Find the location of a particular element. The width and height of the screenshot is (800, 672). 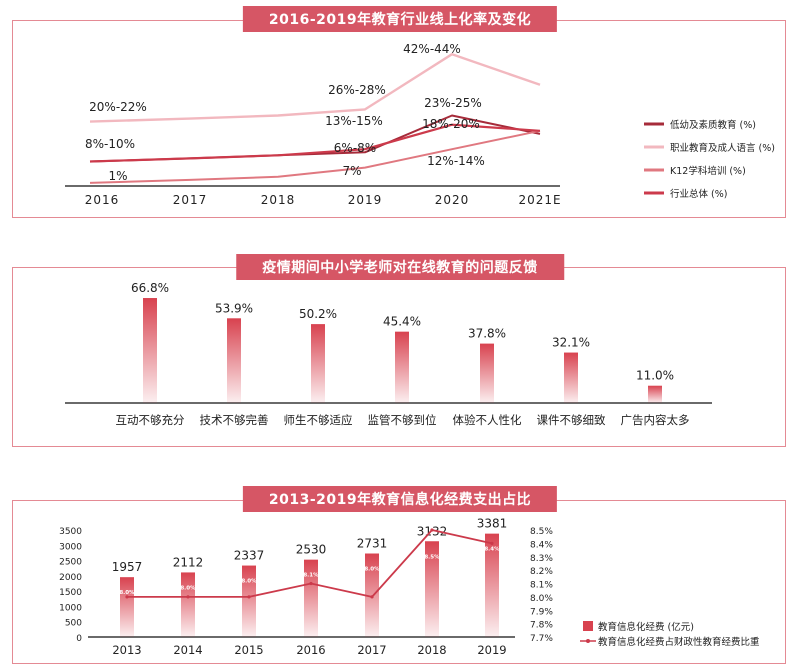

chart3-value-label-6: 3381 is located at coordinates (492, 524).